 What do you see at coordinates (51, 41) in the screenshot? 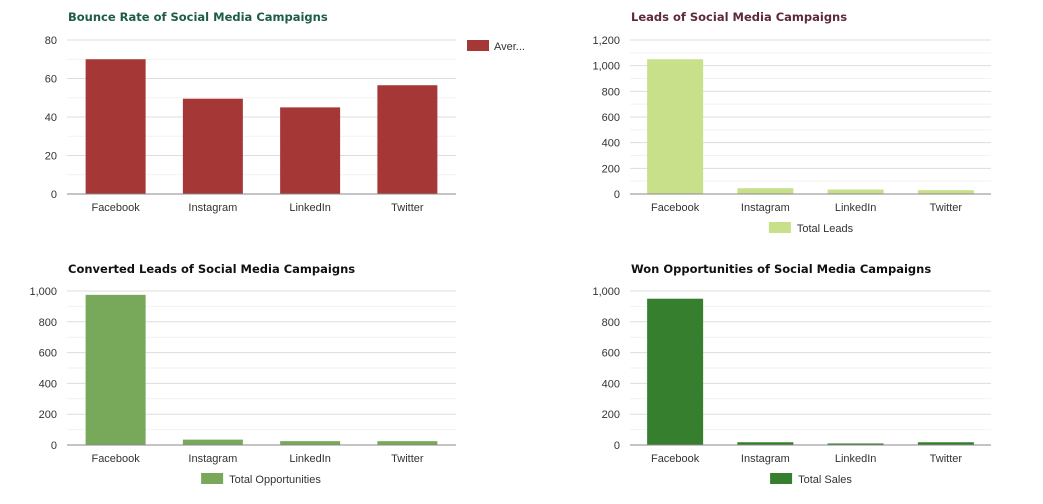
I see `y-tick-label: 80` at bounding box center [51, 41].